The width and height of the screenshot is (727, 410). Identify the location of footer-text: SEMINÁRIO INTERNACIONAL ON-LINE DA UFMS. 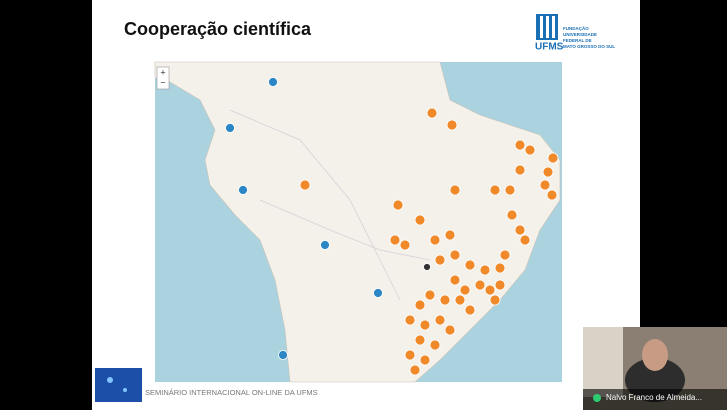
(231, 392).